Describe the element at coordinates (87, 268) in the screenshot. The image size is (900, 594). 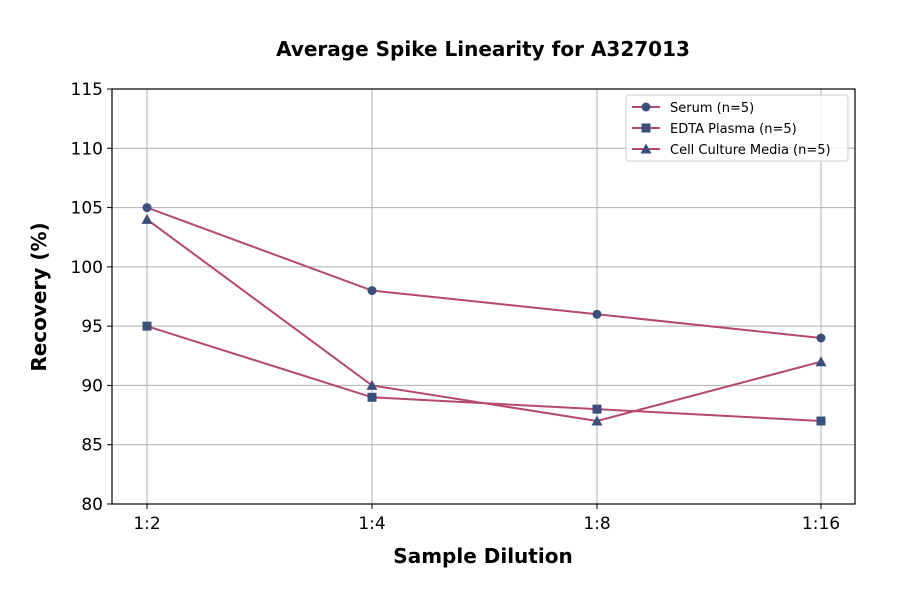
I see `y-tick-label: 100` at that location.